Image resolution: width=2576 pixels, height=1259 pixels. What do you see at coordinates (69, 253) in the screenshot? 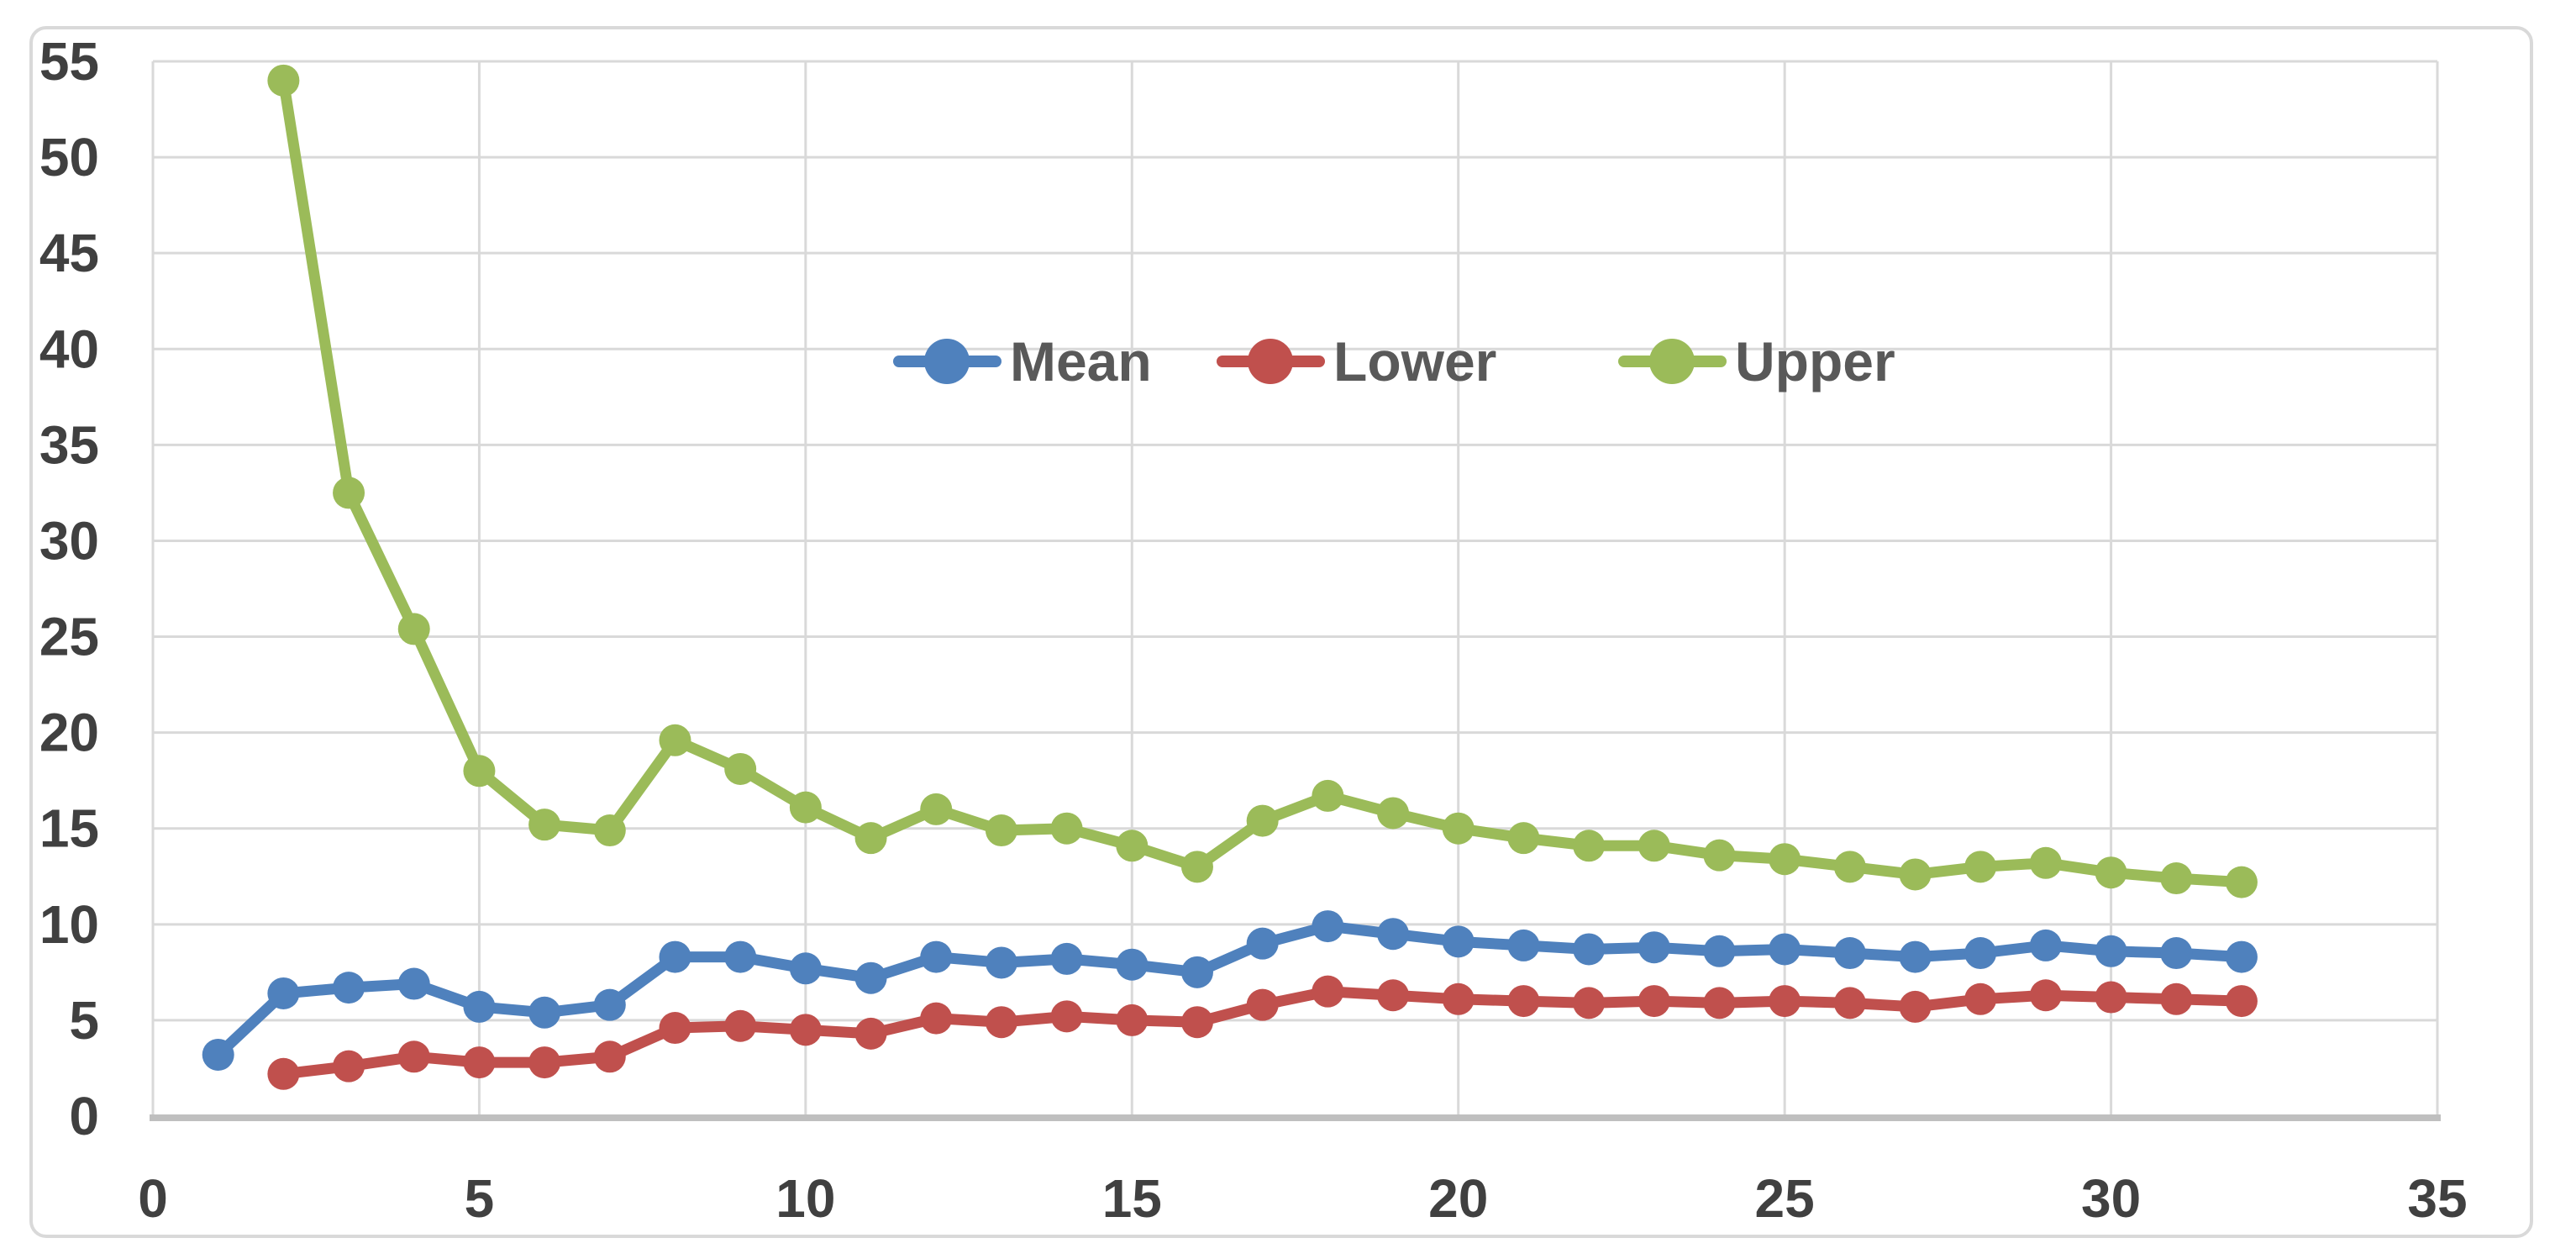
I see `y-tick-label-45: 45` at bounding box center [69, 253].